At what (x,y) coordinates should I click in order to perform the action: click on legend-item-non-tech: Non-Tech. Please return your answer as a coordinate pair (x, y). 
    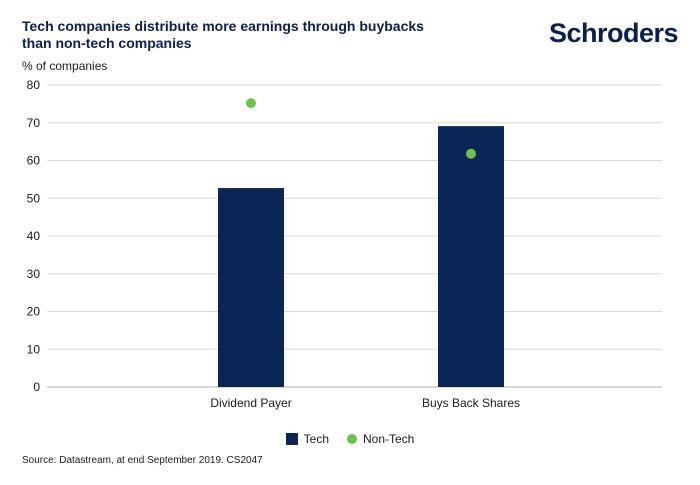
    Looking at the image, I should click on (380, 439).